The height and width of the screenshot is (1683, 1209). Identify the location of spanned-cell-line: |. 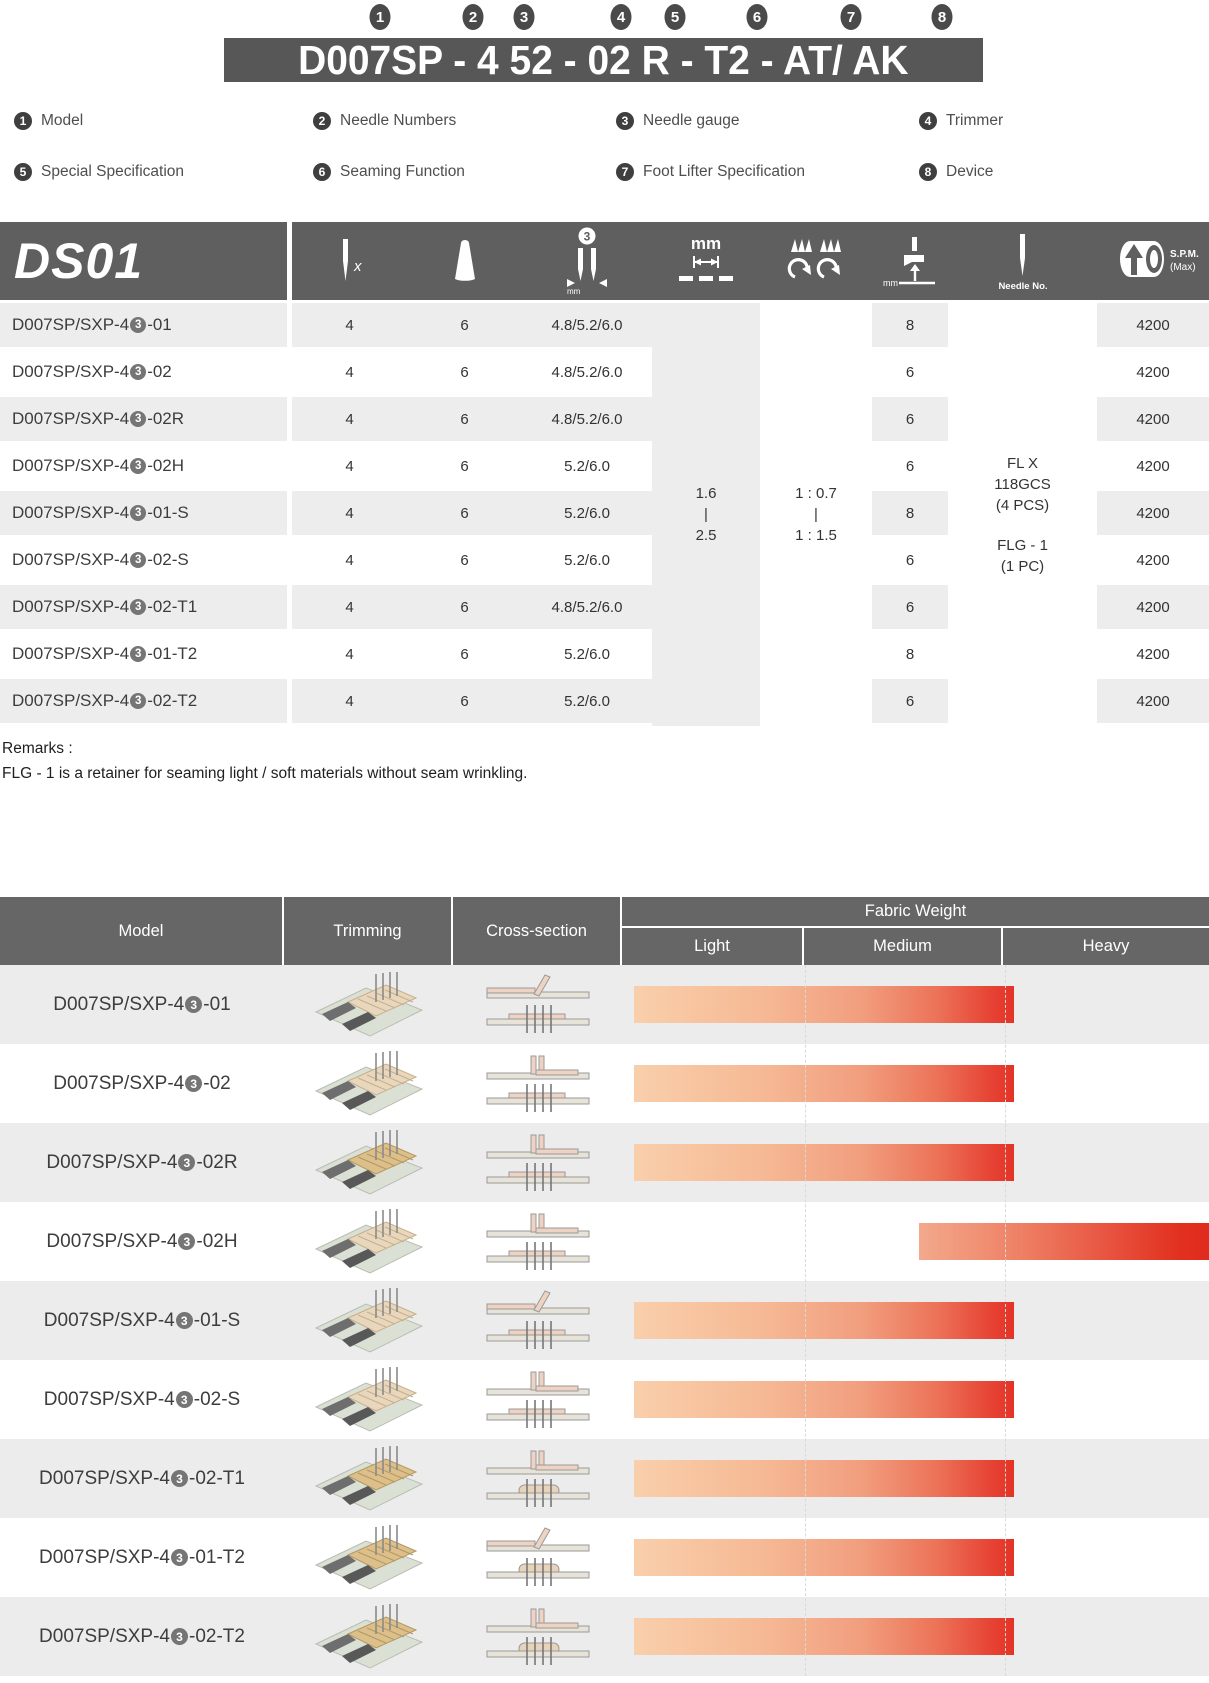
(816, 514).